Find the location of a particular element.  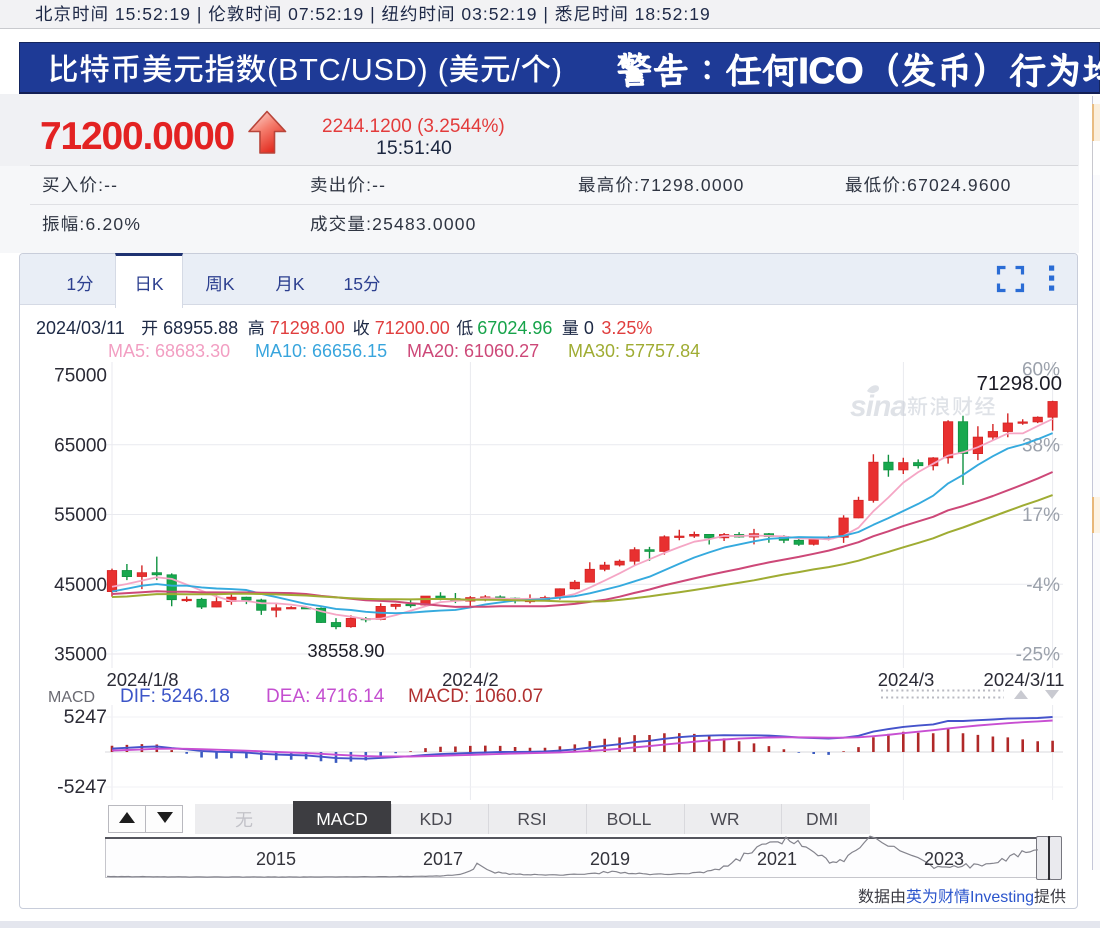

svg-text: 2024/03/11 is located at coordinates (80, 328).